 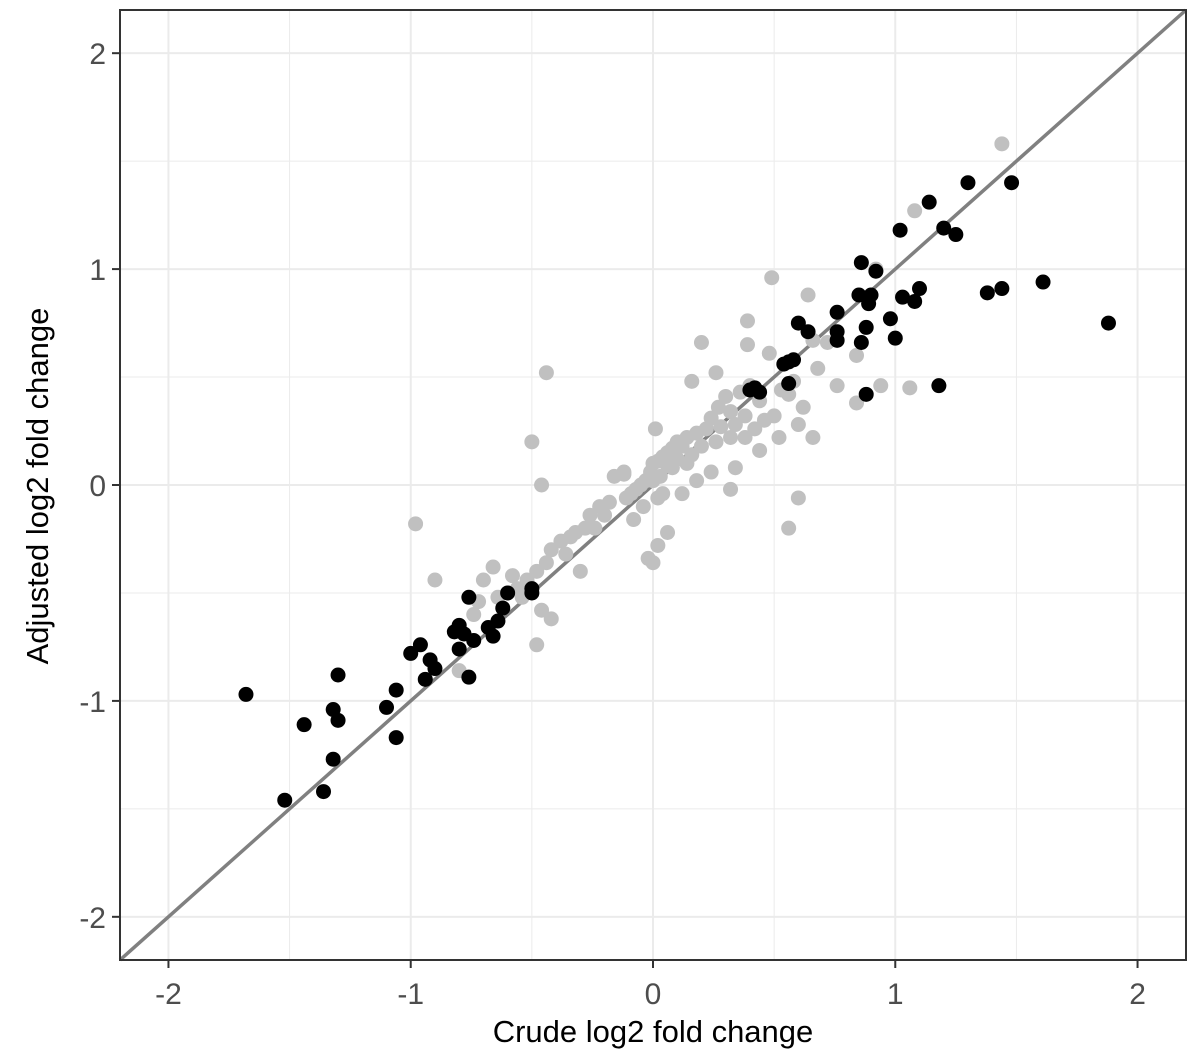 What do you see at coordinates (97, 486) in the screenshot?
I see `y-tick-label: 0` at bounding box center [97, 486].